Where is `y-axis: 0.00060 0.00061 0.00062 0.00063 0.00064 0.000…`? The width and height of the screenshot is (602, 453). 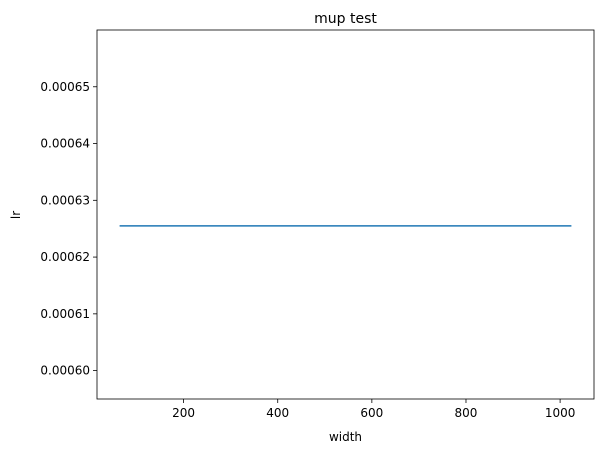 y-axis: 0.00060 0.00061 0.00062 0.00063 0.00064 0.000… is located at coordinates (68, 229).